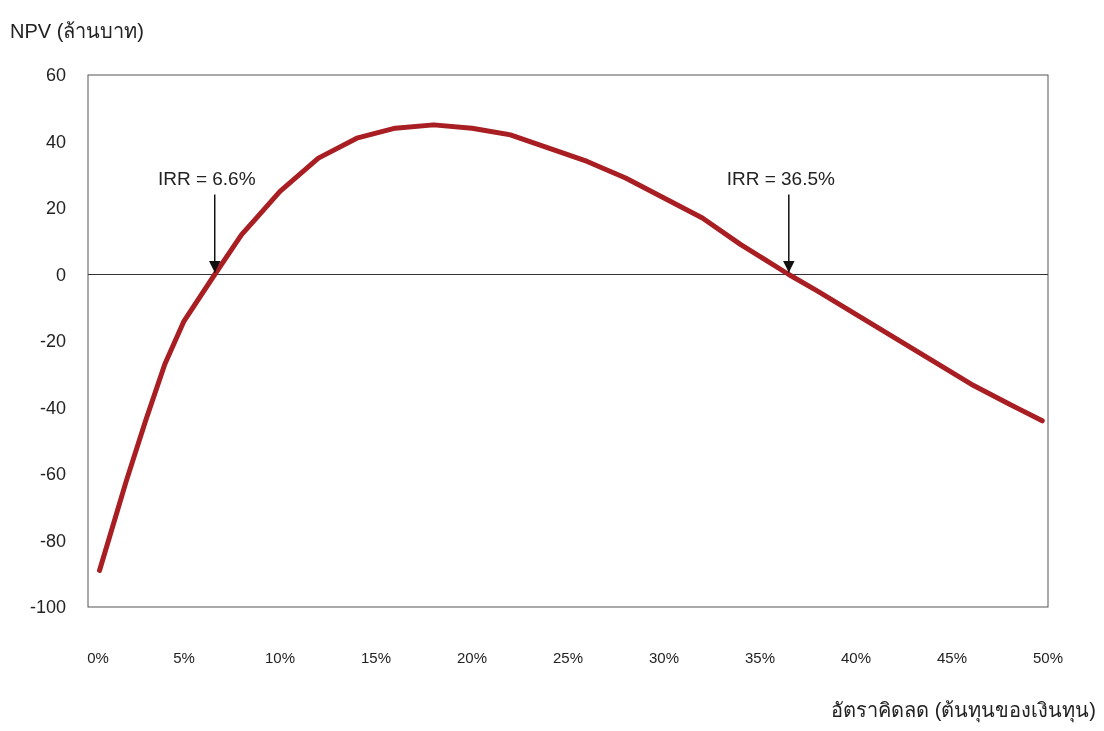 This screenshot has width=1104, height=731. What do you see at coordinates (55, 75) in the screenshot?
I see `y-tick-label: 60` at bounding box center [55, 75].